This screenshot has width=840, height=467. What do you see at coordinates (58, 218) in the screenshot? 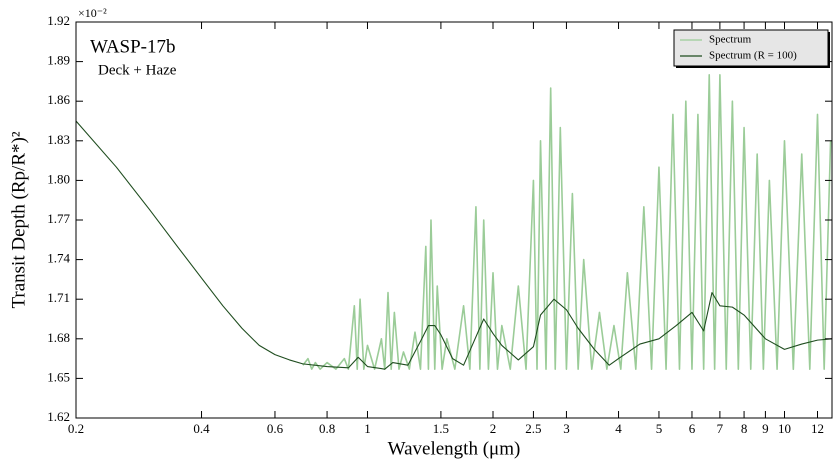
I see `y-tick-label: 1.77` at bounding box center [58, 218].